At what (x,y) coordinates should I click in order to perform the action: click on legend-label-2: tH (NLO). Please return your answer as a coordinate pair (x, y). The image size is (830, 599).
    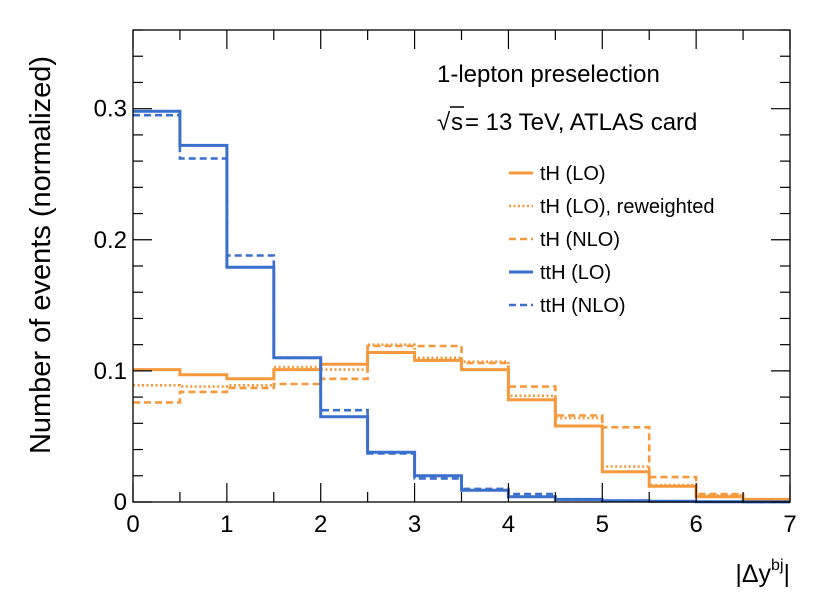
    Looking at the image, I should click on (580, 240).